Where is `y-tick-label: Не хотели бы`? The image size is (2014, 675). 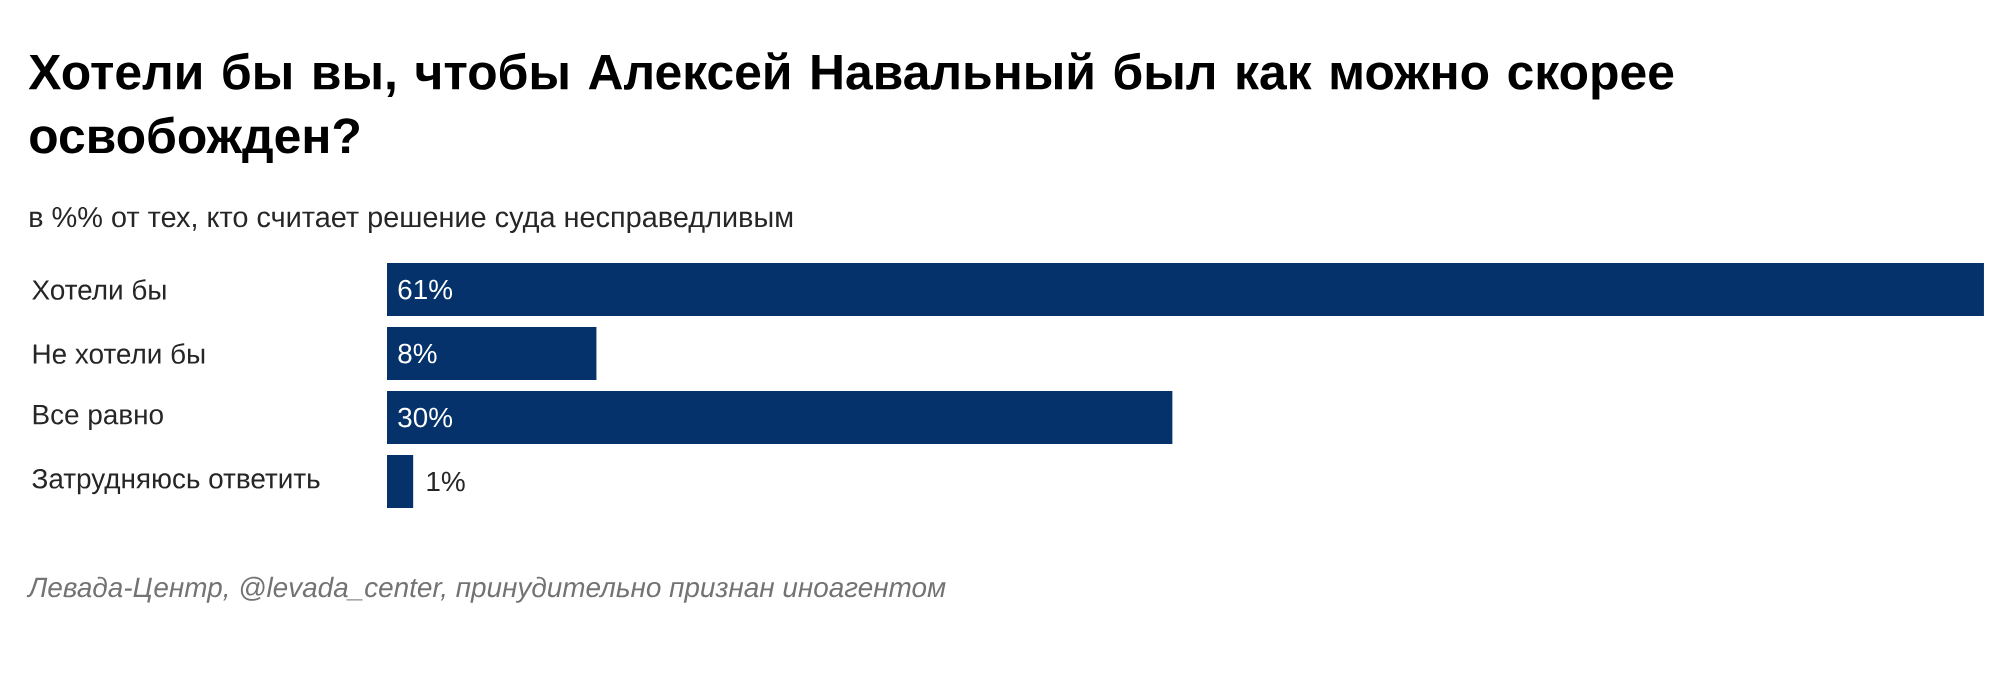 y-tick-label: Не хотели бы is located at coordinates (119, 353).